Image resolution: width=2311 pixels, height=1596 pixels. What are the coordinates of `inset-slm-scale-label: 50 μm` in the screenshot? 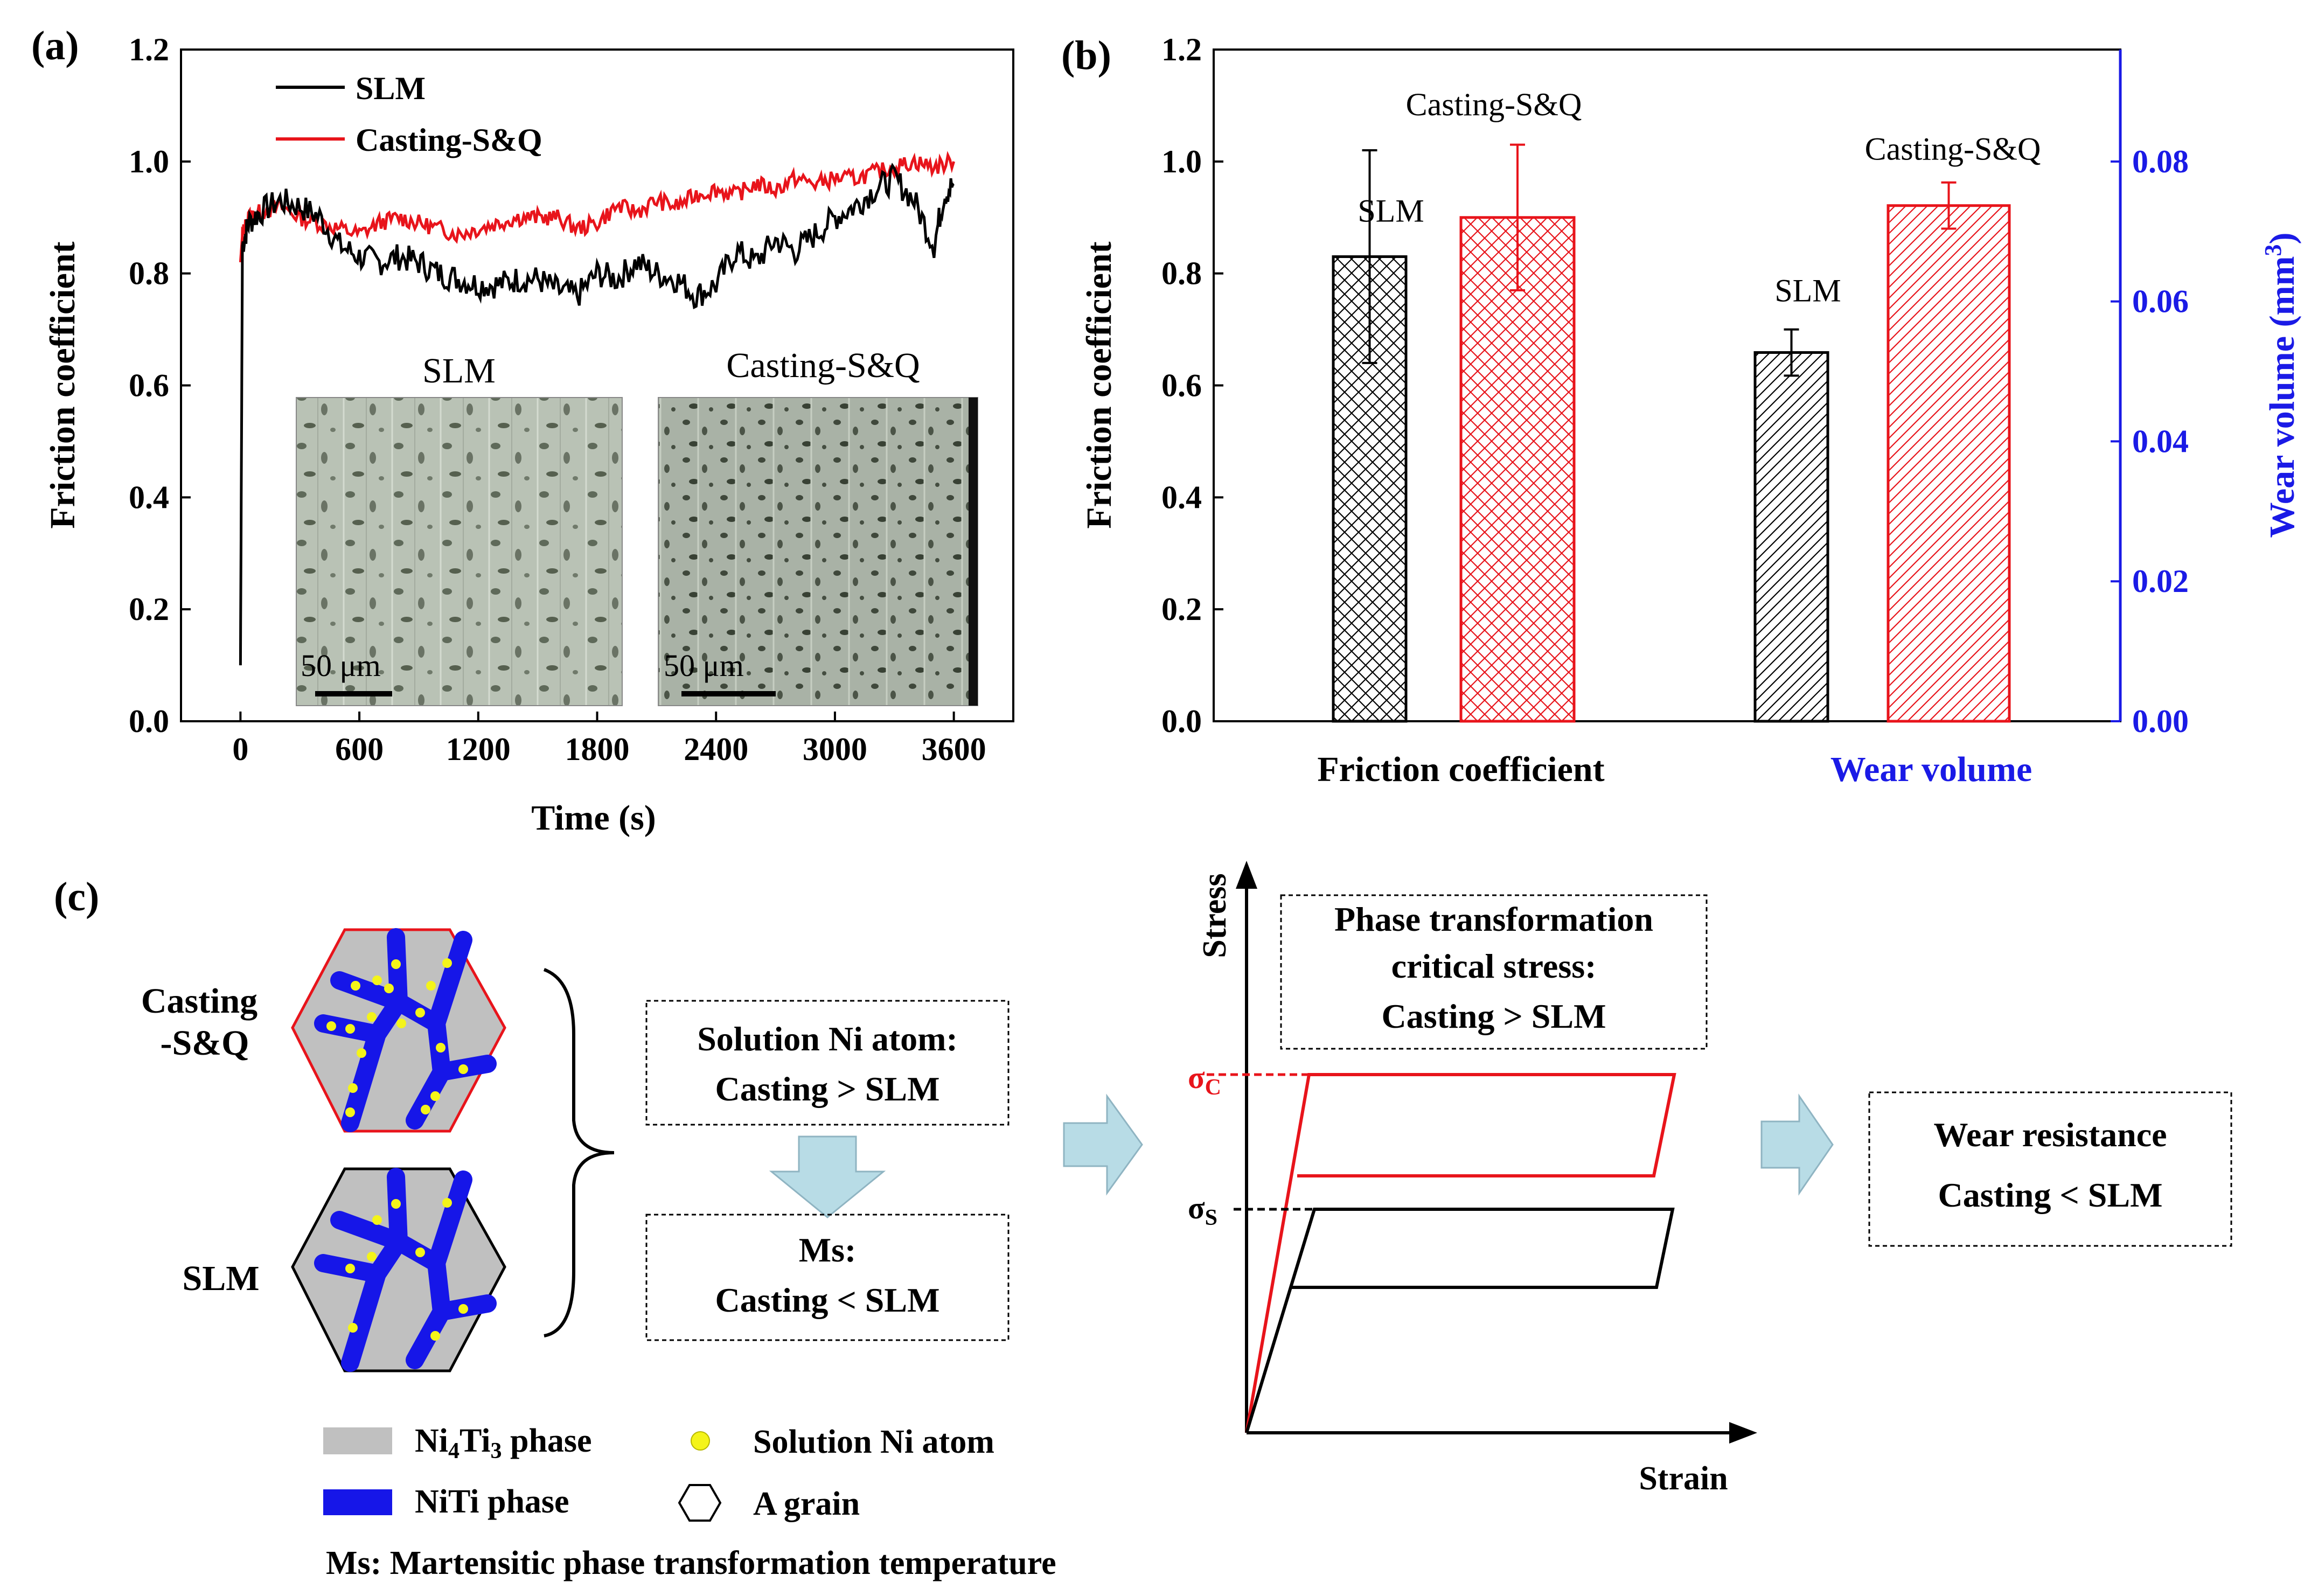 It's located at (341, 665).